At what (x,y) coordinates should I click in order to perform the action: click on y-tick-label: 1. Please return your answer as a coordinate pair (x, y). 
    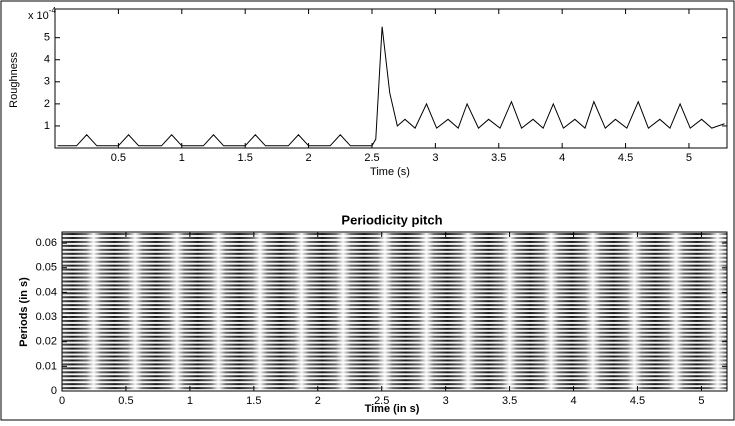
    Looking at the image, I should click on (47, 126).